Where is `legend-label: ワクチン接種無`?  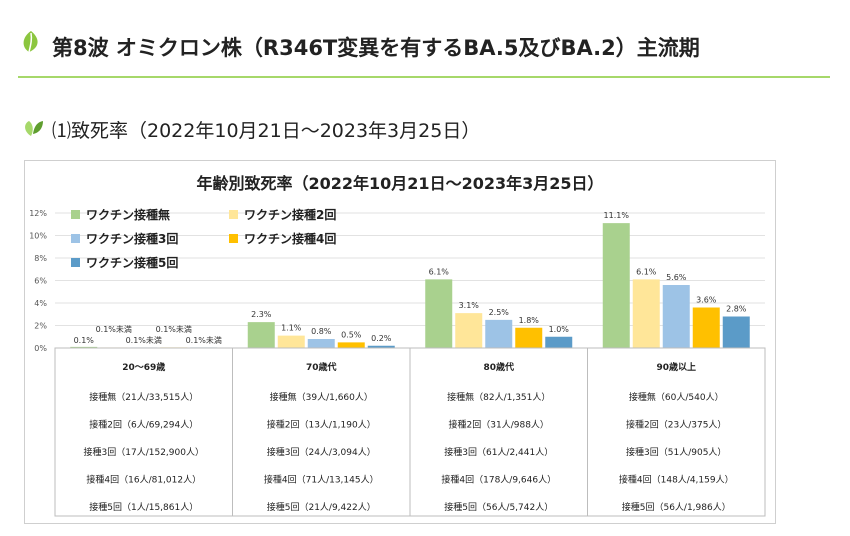 legend-label: ワクチン接種無 is located at coordinates (128, 214).